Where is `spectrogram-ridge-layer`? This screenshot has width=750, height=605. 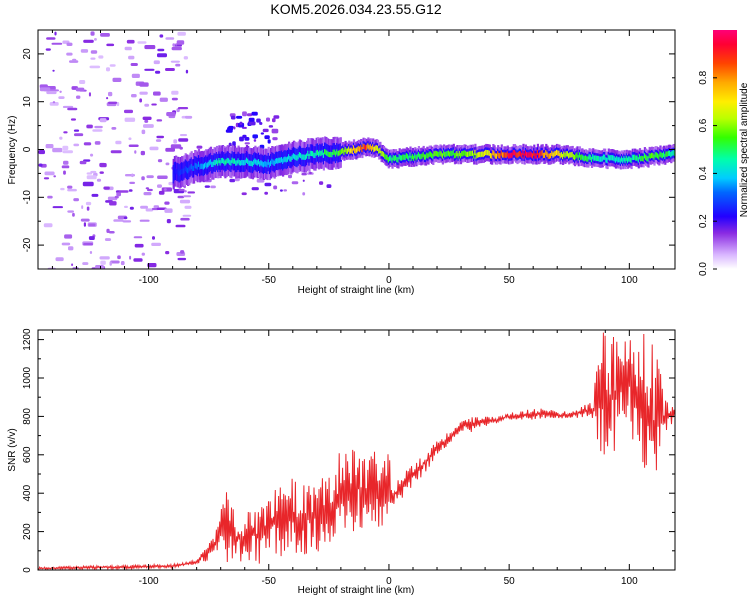 spectrogram-ridge-layer is located at coordinates (423, 163).